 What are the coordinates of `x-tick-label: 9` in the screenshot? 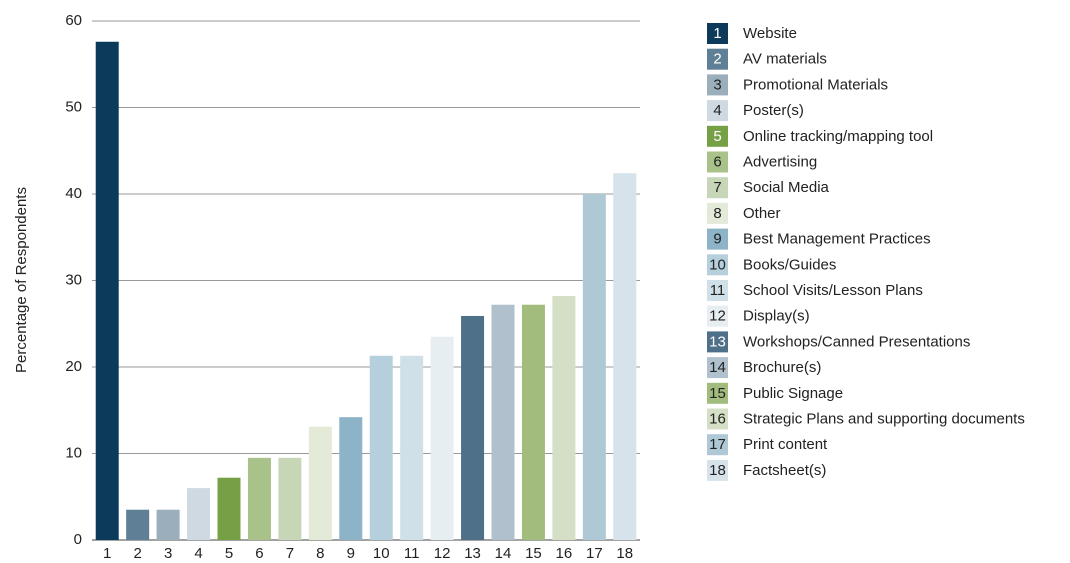 It's located at (351, 553).